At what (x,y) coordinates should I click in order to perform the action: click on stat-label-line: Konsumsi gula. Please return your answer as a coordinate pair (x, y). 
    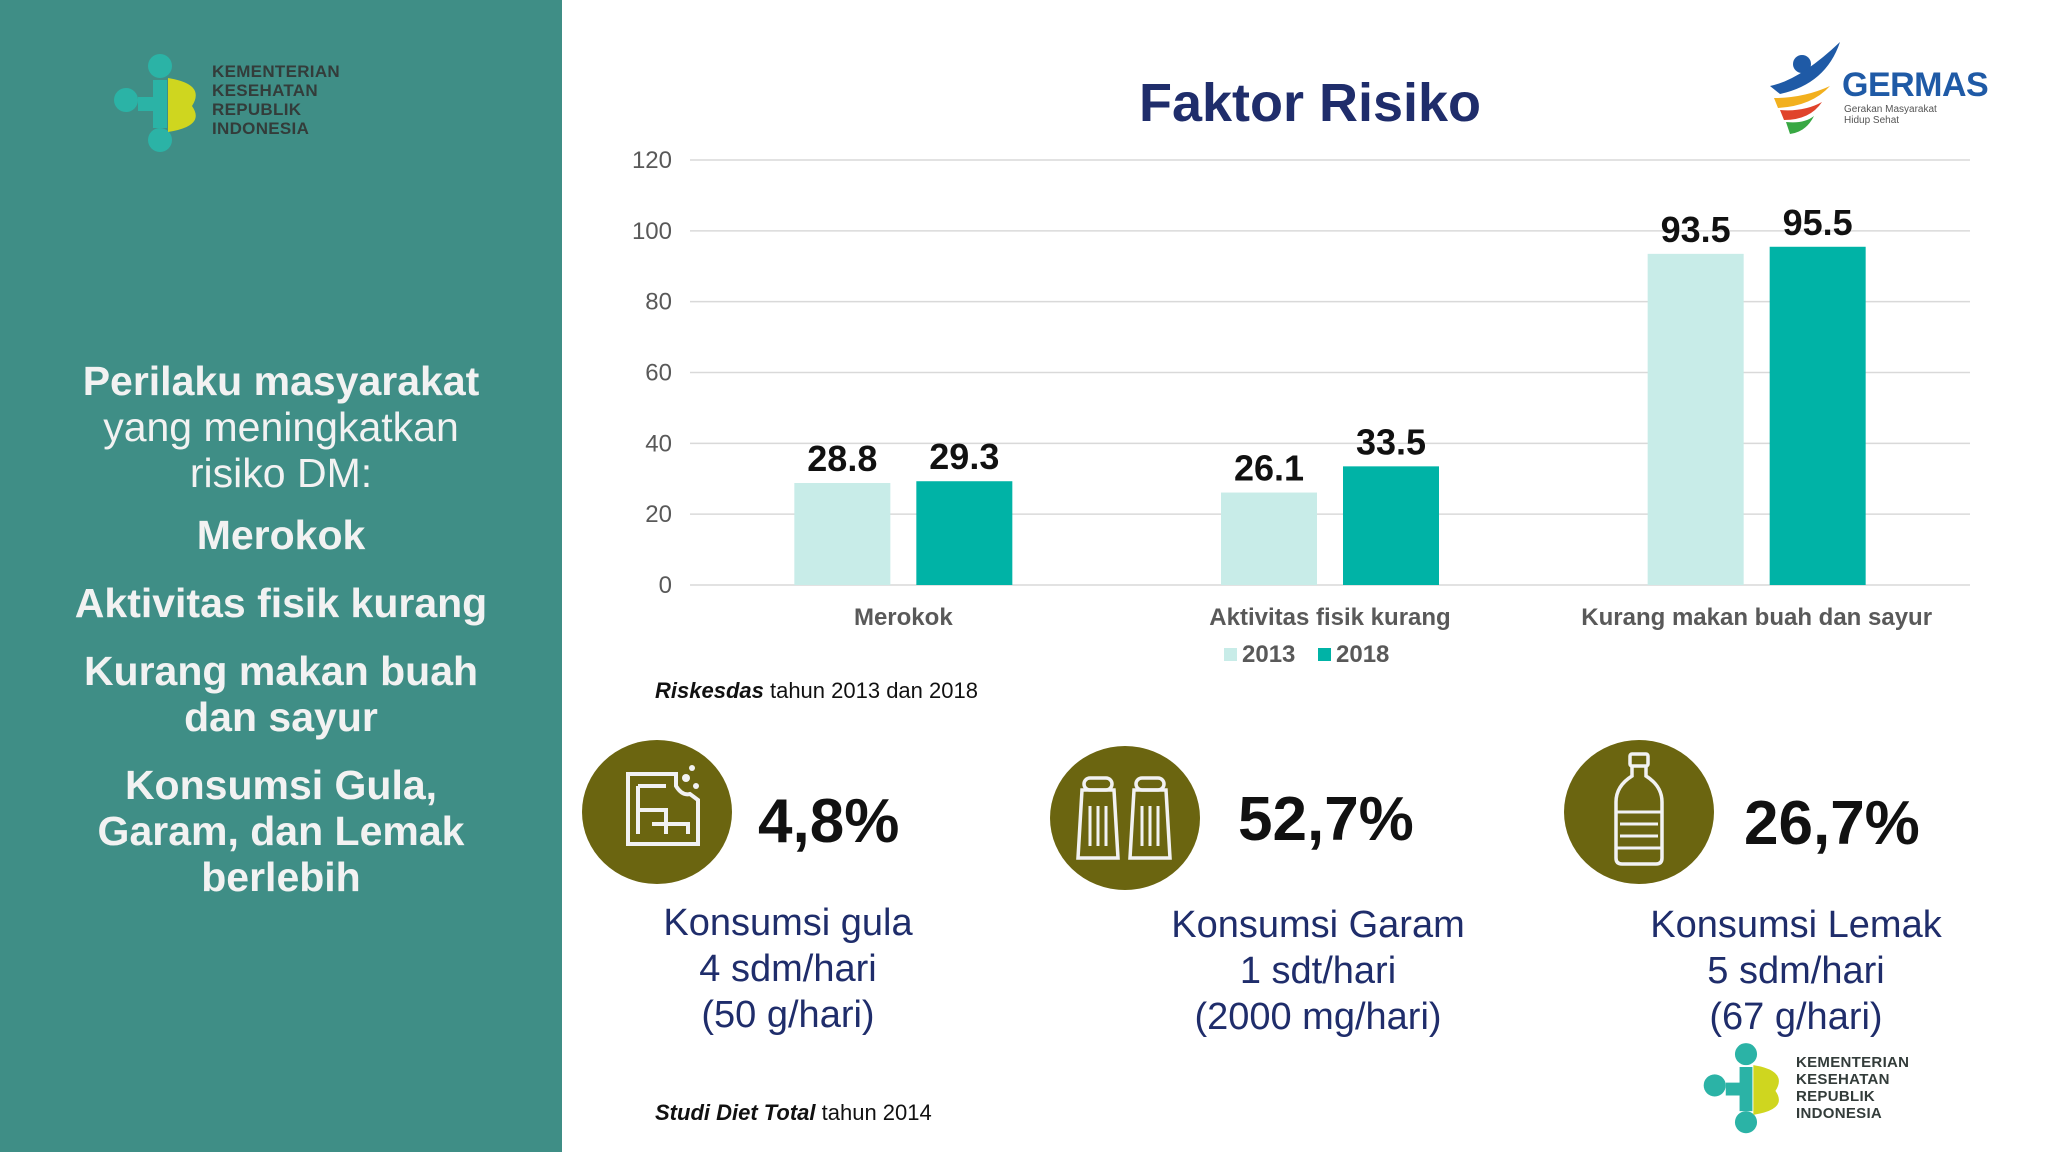
    Looking at the image, I should click on (788, 923).